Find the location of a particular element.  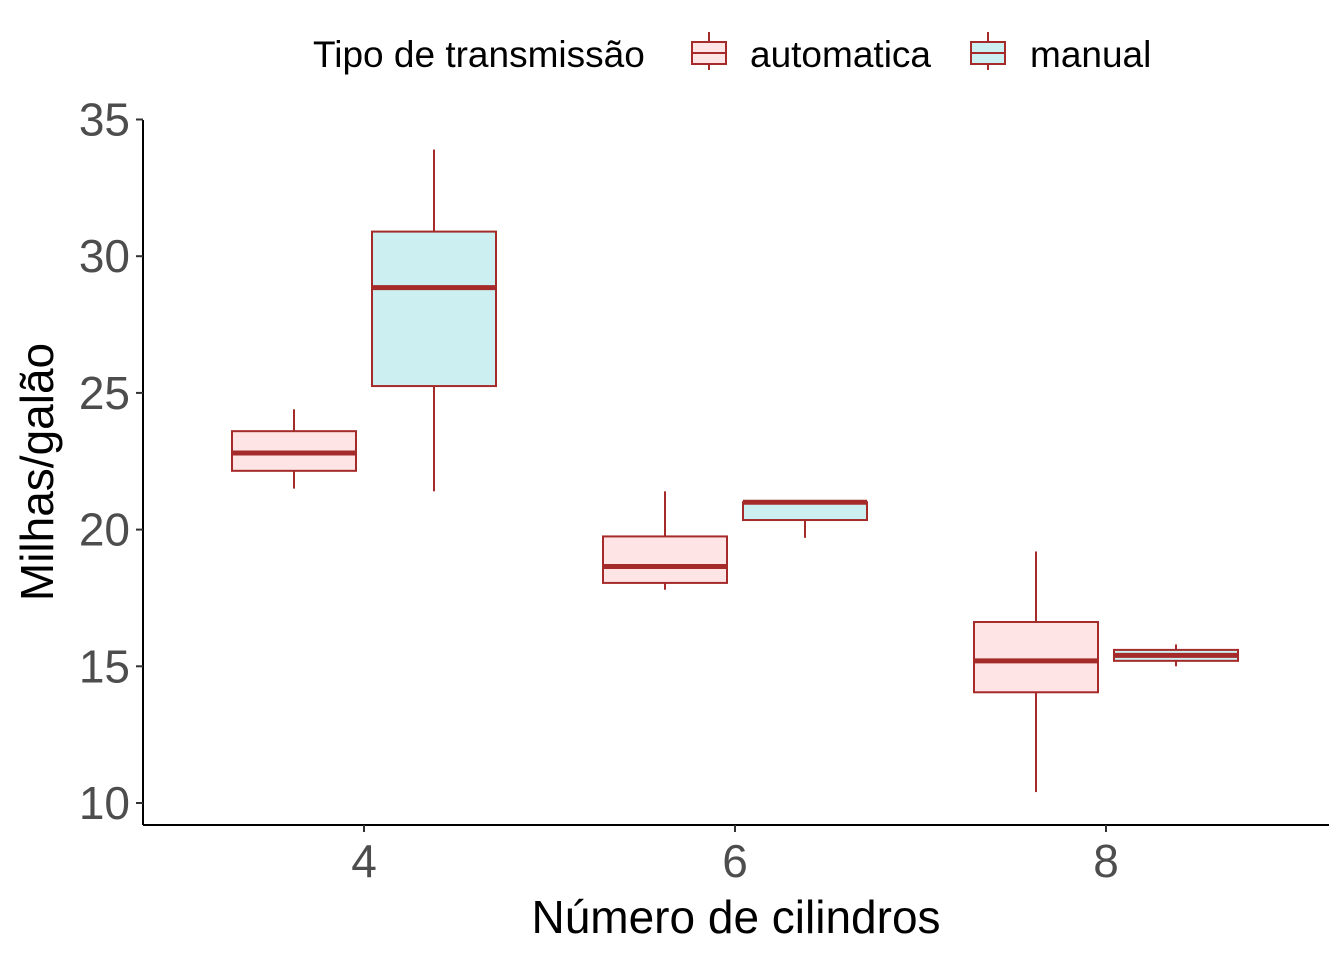

y-tick-label: 35 is located at coordinates (104, 120).